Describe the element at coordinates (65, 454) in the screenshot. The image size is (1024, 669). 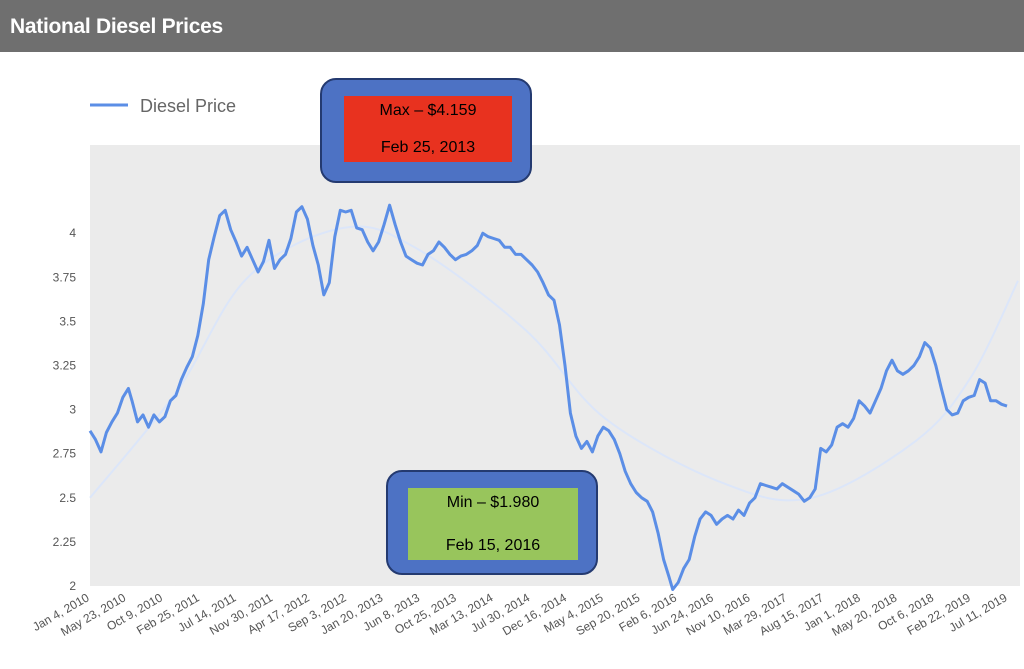
I see `y-tick-label: 2.75` at that location.